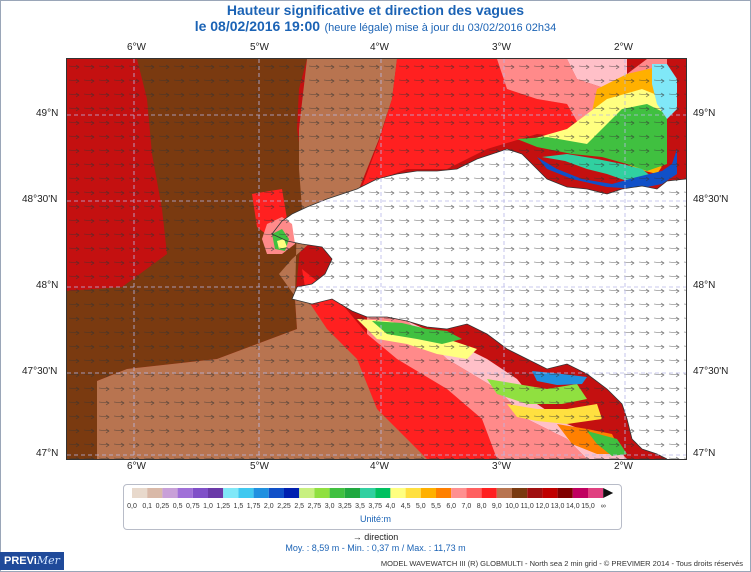 The height and width of the screenshot is (572, 751). What do you see at coordinates (136, 47) in the screenshot?
I see `lon-label-top-0: 6°W` at bounding box center [136, 47].